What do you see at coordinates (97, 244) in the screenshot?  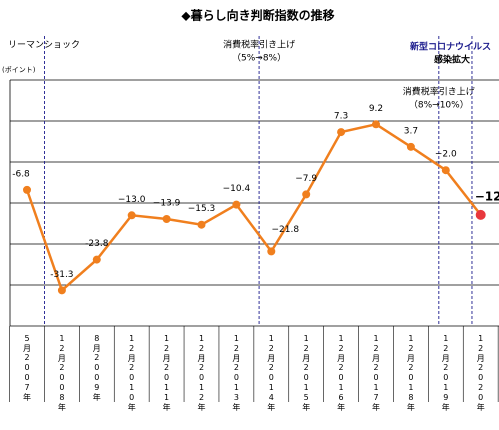 I see `data-label: -23.8` at bounding box center [97, 244].